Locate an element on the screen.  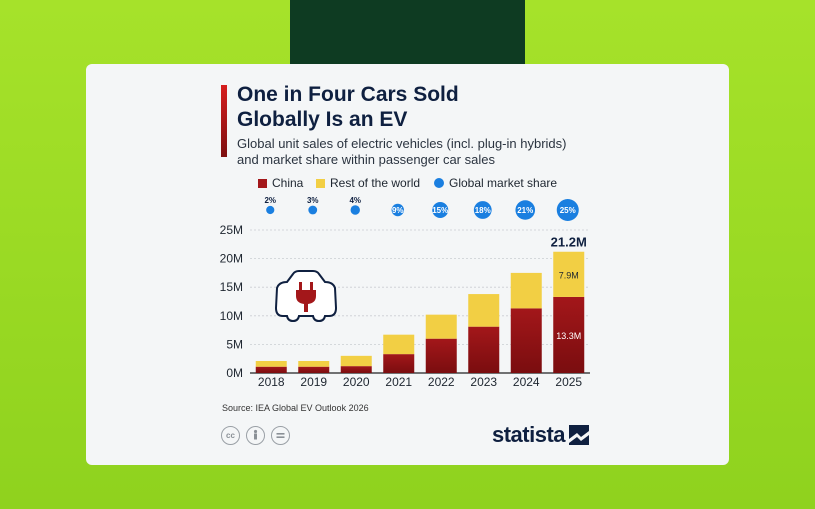
bar-china-2019 is located at coordinates (314, 369).